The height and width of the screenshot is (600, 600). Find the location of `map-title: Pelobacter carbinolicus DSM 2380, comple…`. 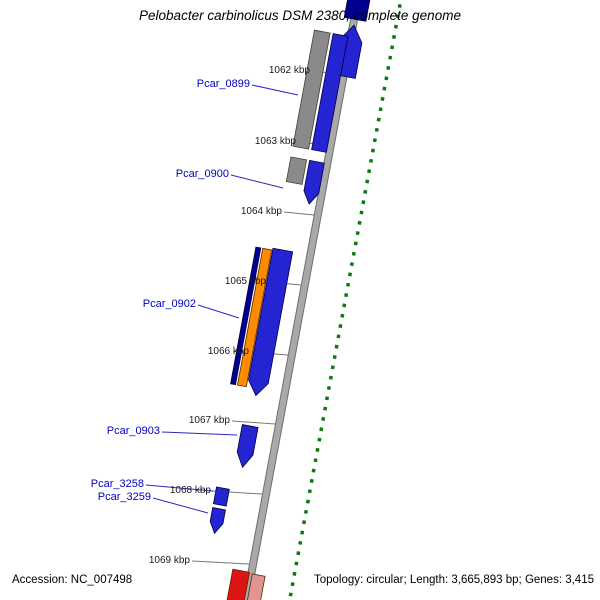

map-title: Pelobacter carbinolicus DSM 2380, comple… is located at coordinates (300, 15).